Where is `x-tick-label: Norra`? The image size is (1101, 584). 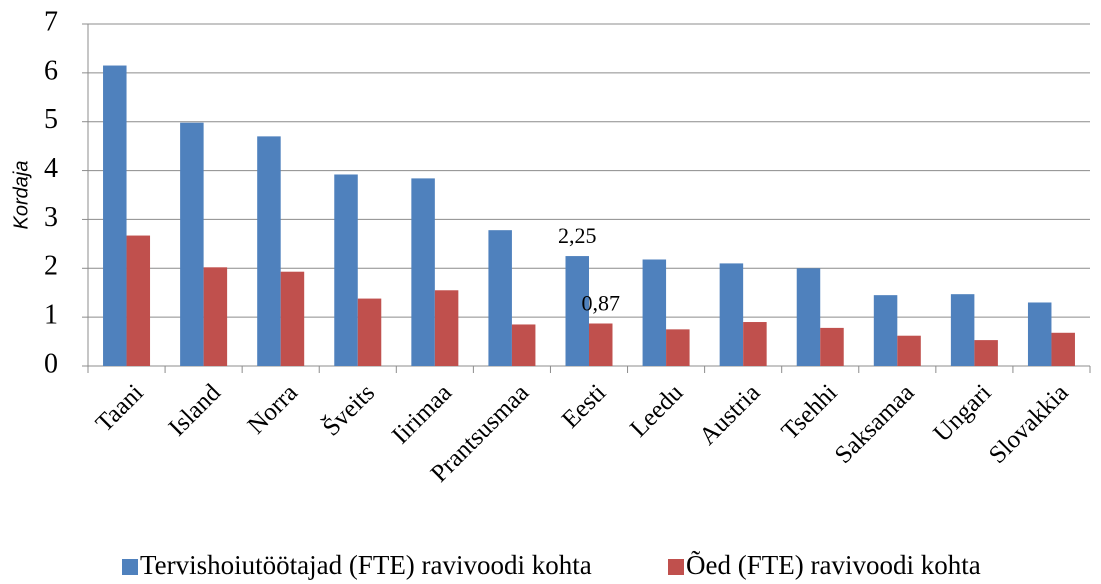 x-tick-label: Norra is located at coordinates (273, 409).